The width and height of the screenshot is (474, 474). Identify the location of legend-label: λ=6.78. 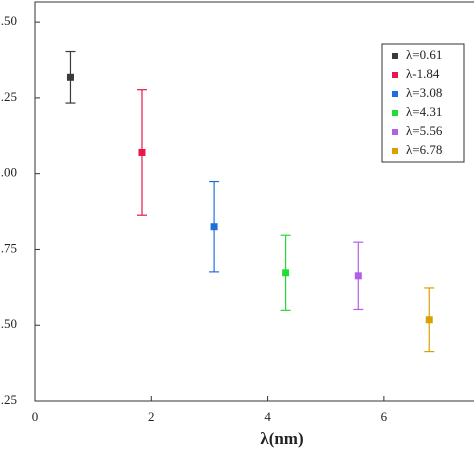
(424, 149).